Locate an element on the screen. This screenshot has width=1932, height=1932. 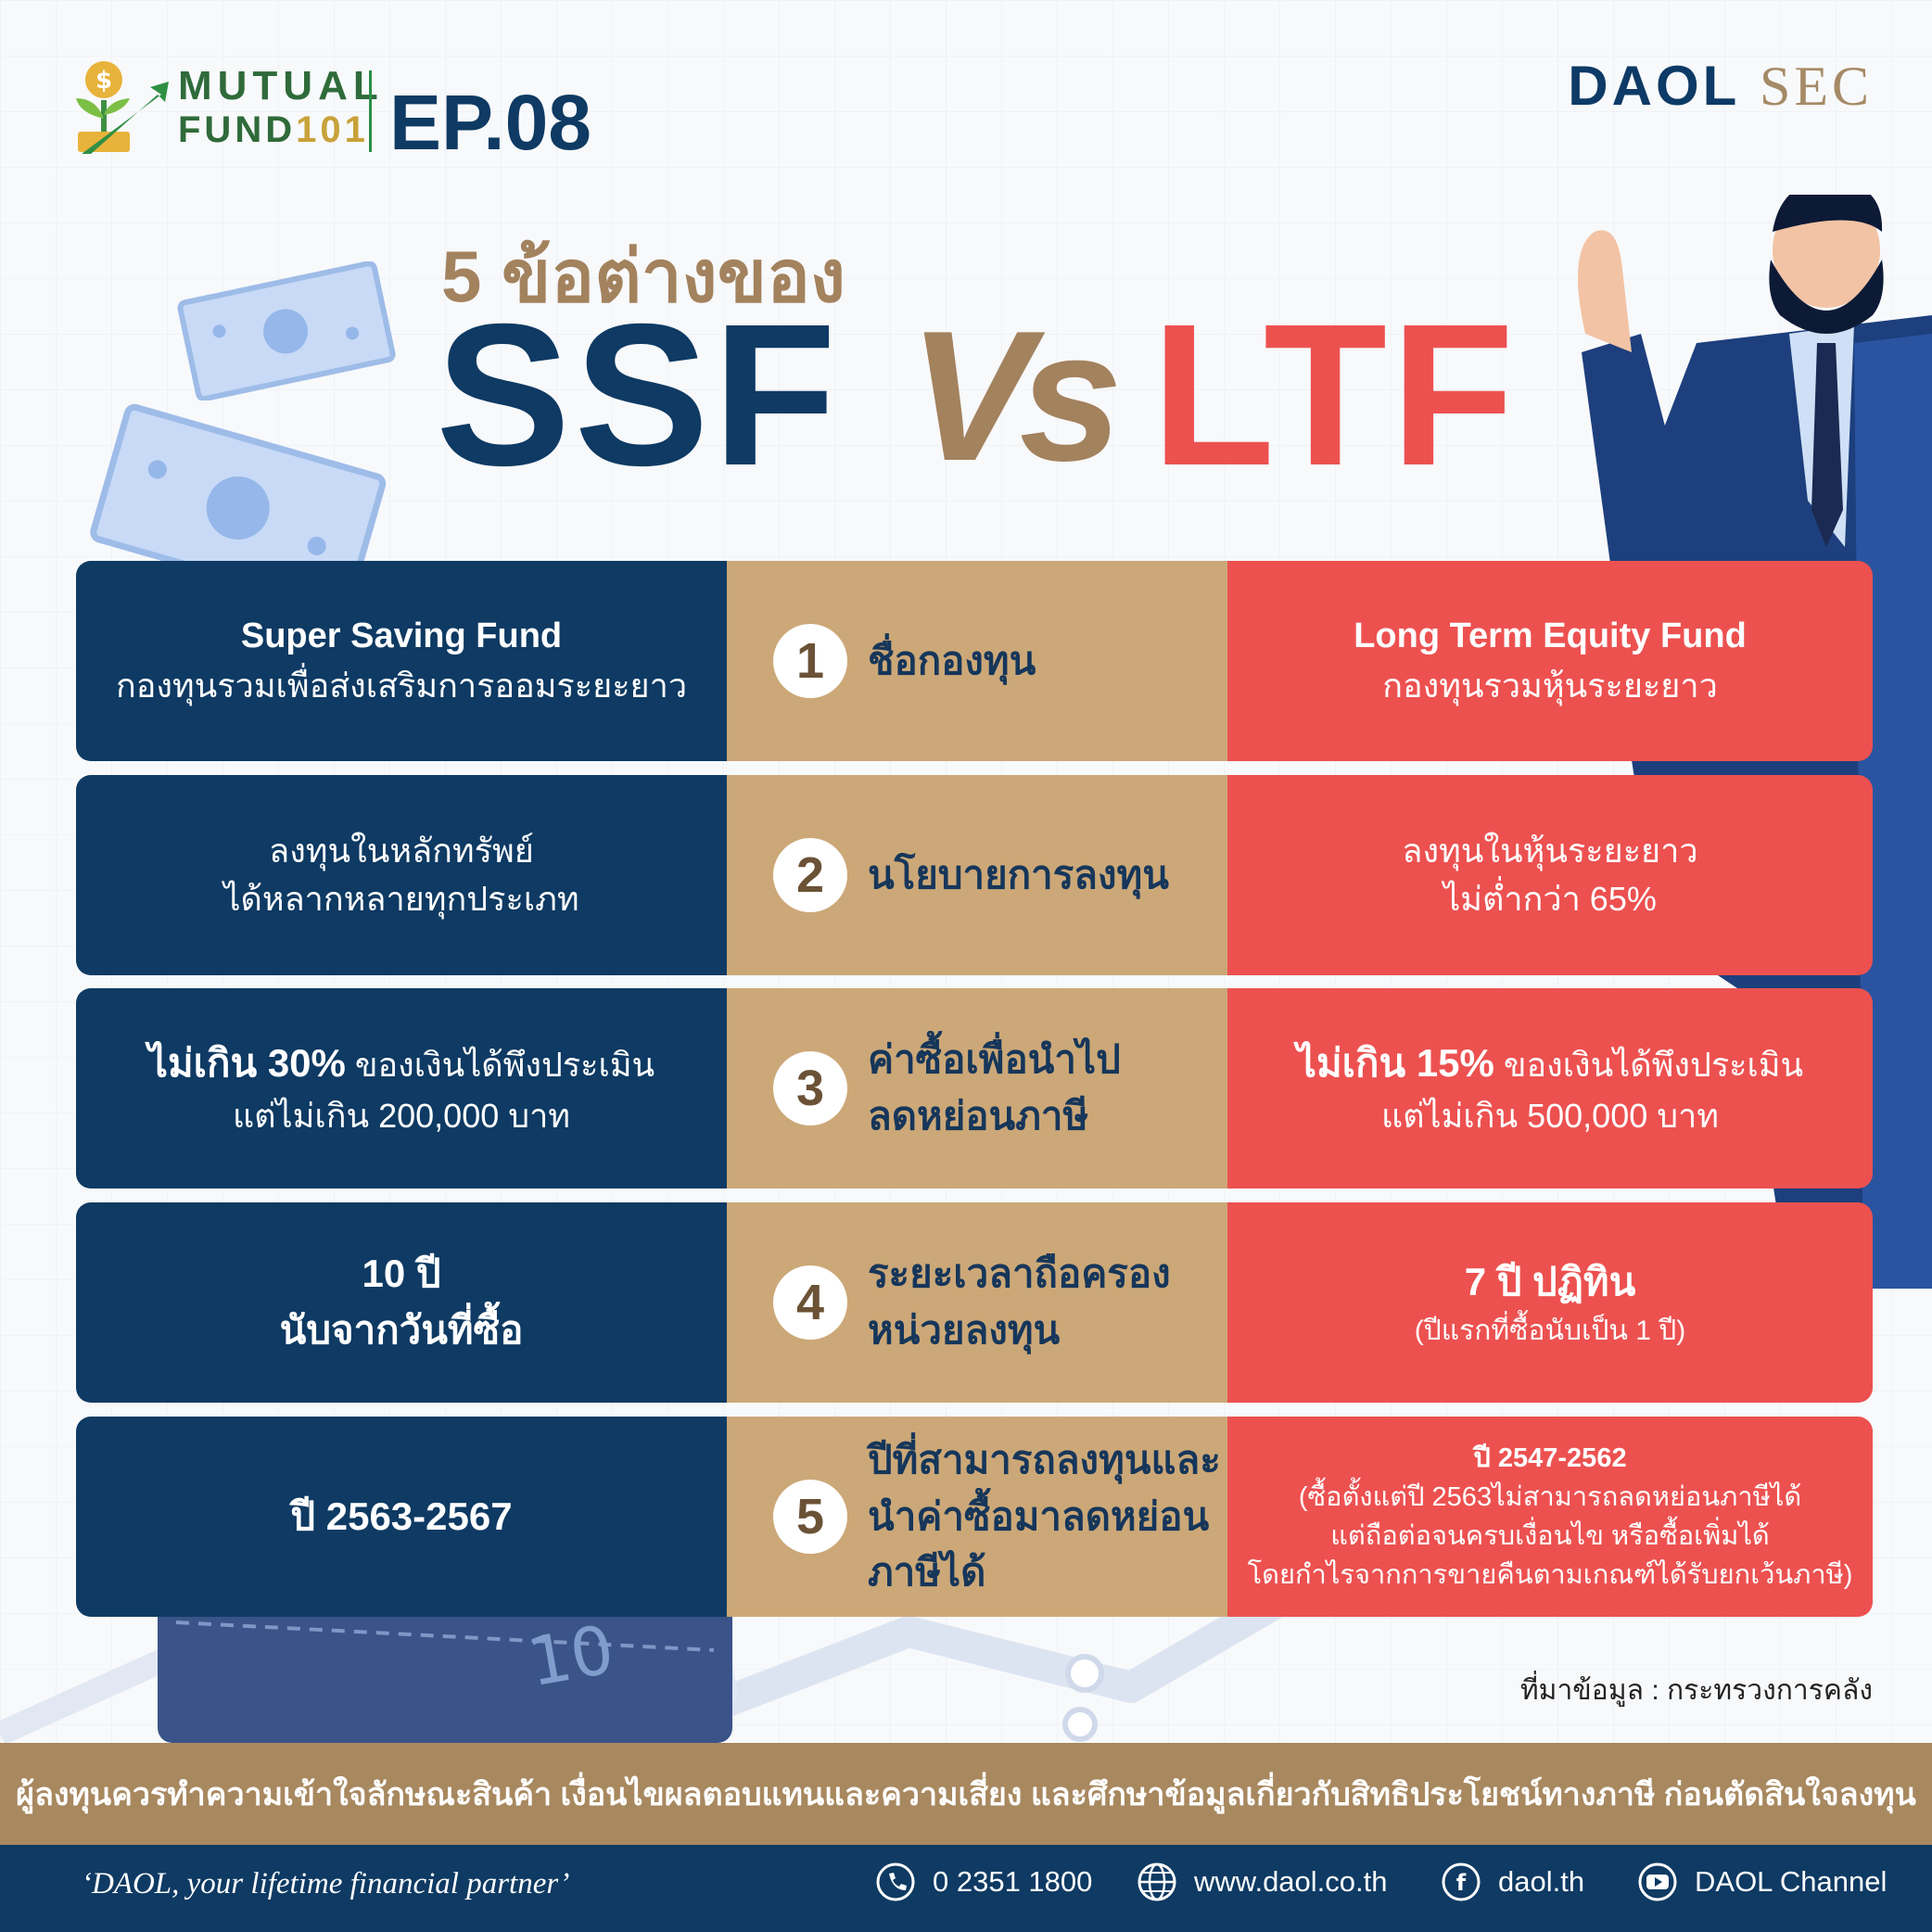
footer-phone: 0 2351 1800 is located at coordinates (984, 1882).